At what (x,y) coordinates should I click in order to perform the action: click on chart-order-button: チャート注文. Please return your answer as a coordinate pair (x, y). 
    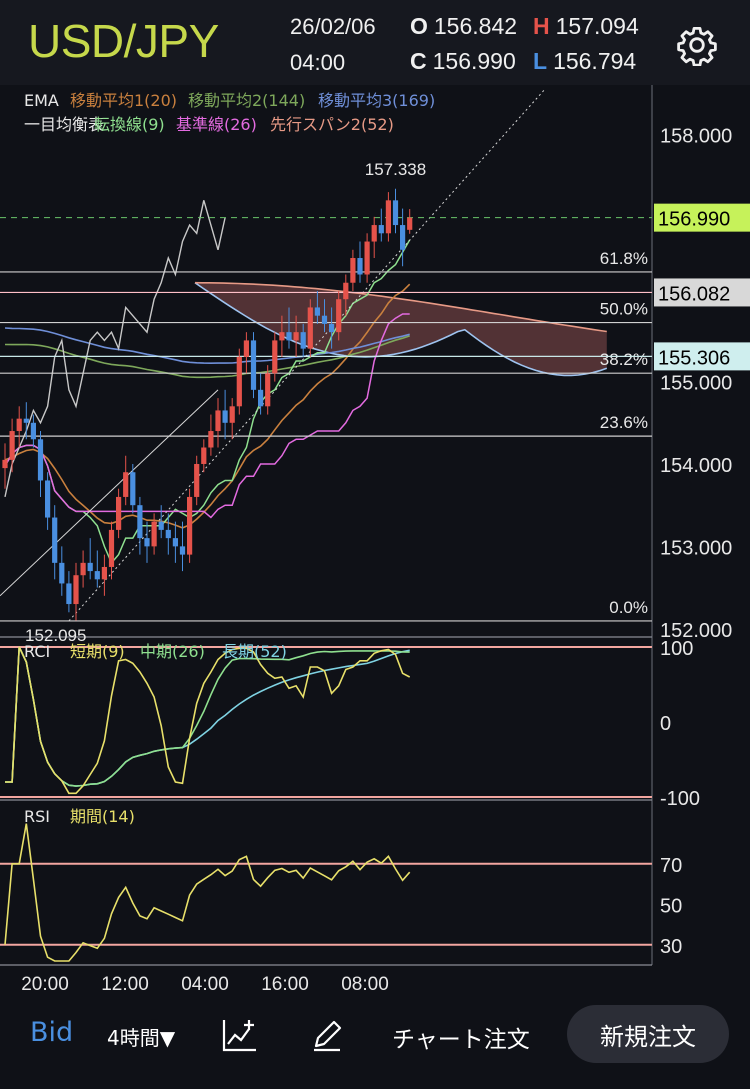
    Looking at the image, I should click on (461, 1040).